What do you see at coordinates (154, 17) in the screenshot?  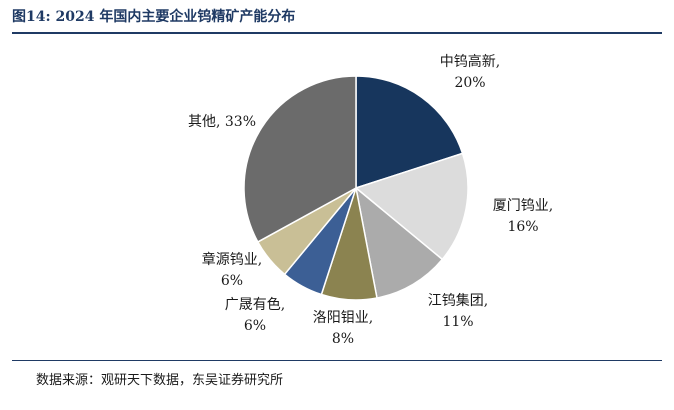 I see `figure-title: 图14: 2024 年国内主要企业钨精矿产能分布` at bounding box center [154, 17].